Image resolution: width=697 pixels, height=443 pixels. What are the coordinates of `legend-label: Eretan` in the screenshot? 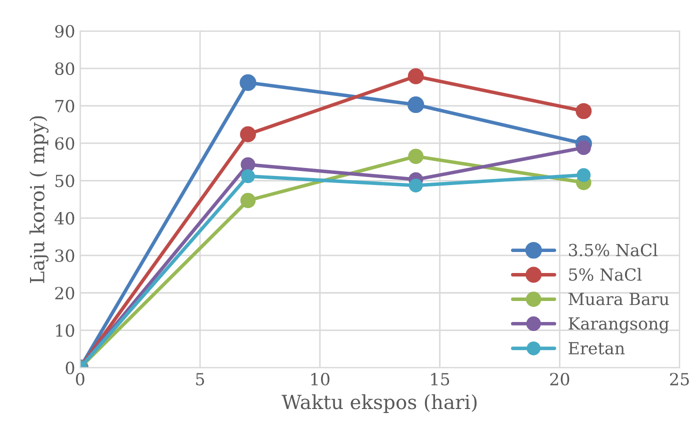 It's located at (596, 348).